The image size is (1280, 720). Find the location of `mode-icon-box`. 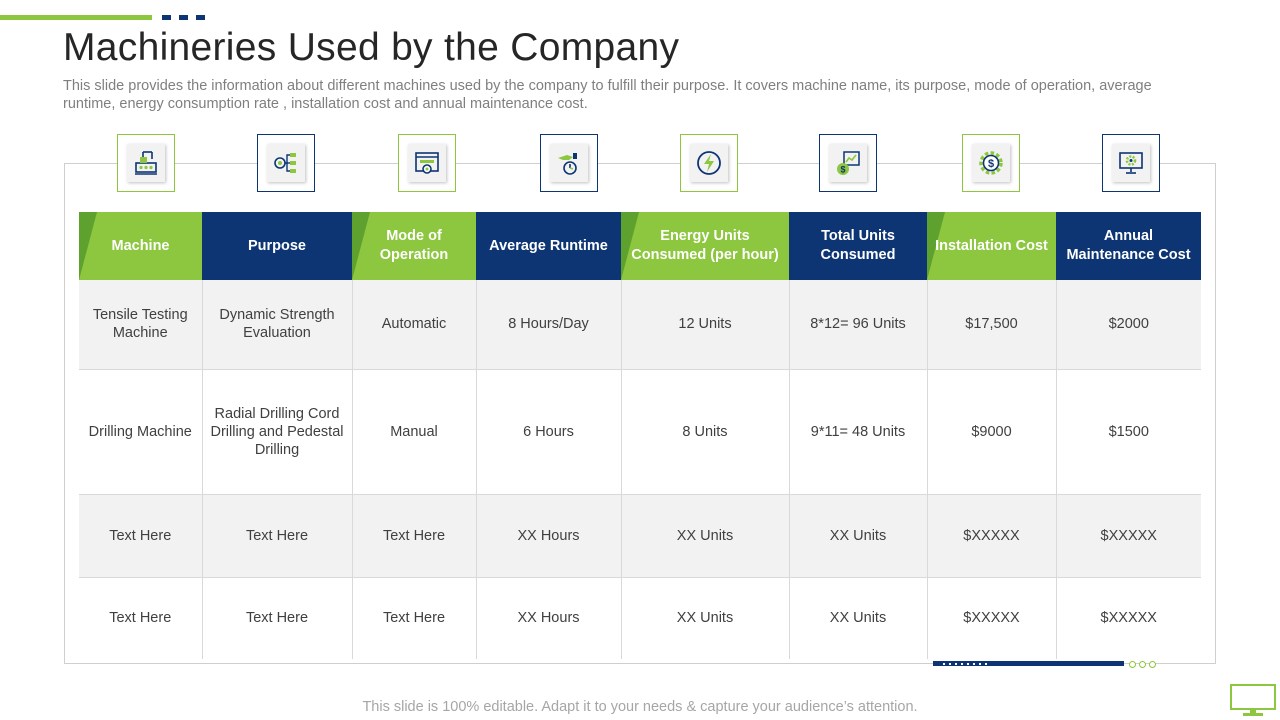

mode-icon-box is located at coordinates (427, 163).